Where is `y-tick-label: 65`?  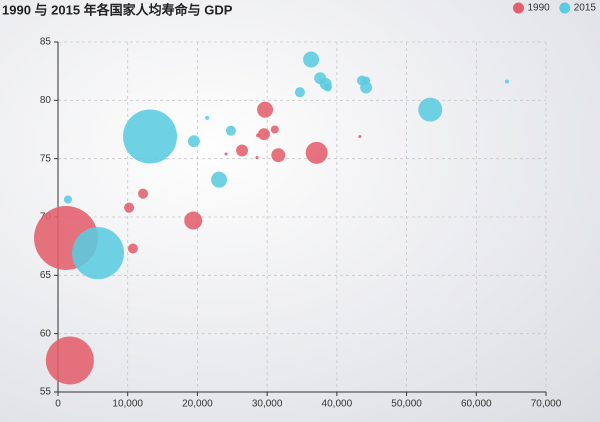 y-tick-label: 65 is located at coordinates (46, 275).